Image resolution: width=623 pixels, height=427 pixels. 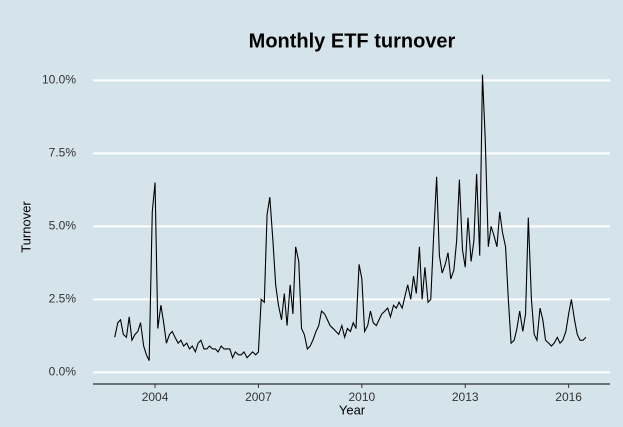 What do you see at coordinates (361, 397) in the screenshot?
I see `x-tick-label: 2010` at bounding box center [361, 397].